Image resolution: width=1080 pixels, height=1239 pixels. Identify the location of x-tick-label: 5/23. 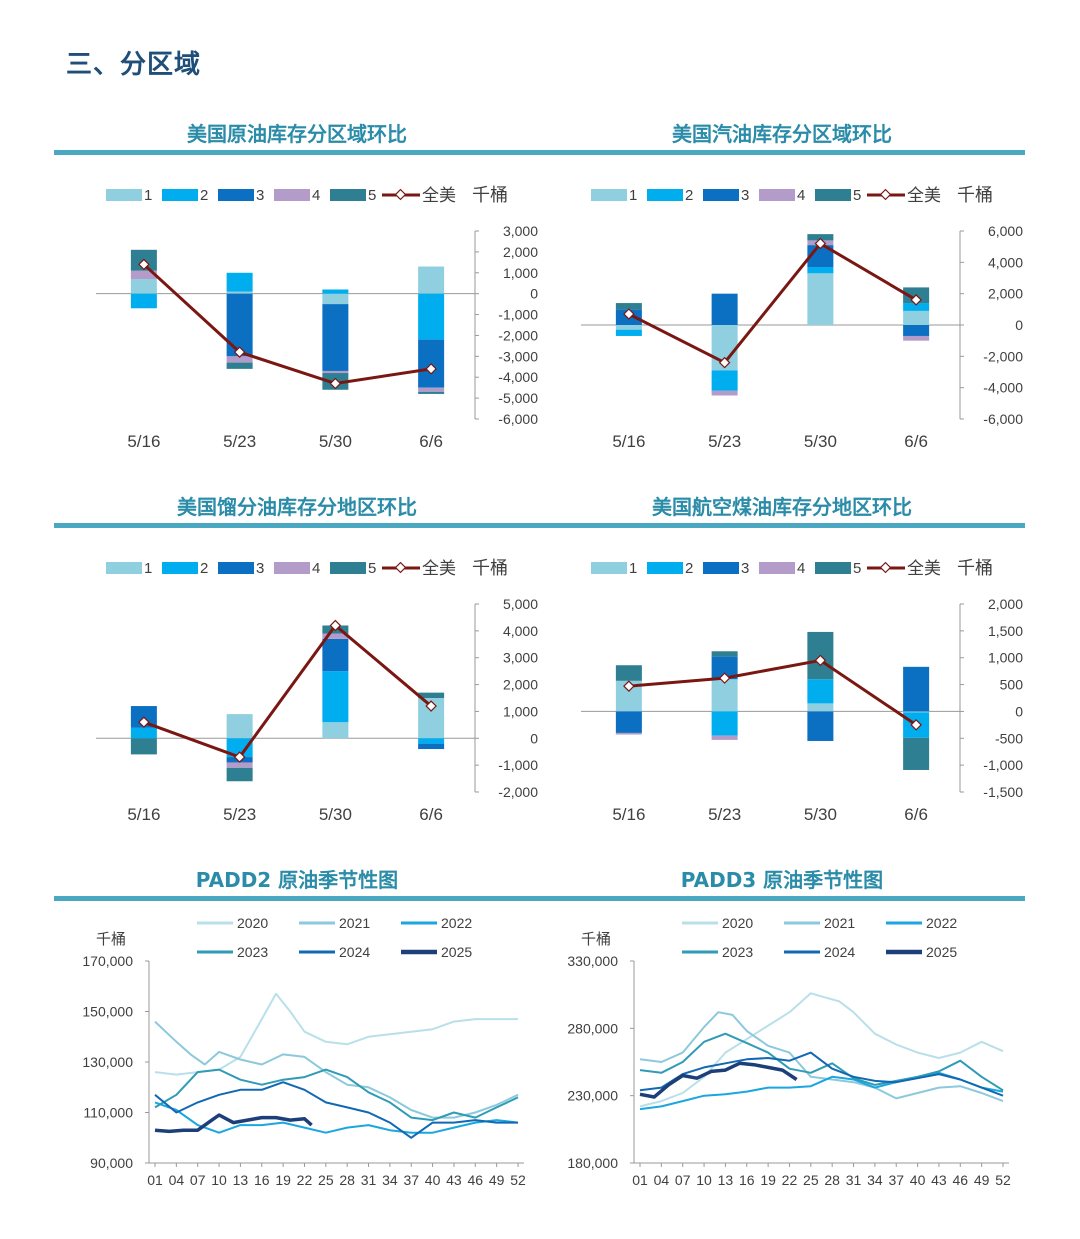
(724, 814).